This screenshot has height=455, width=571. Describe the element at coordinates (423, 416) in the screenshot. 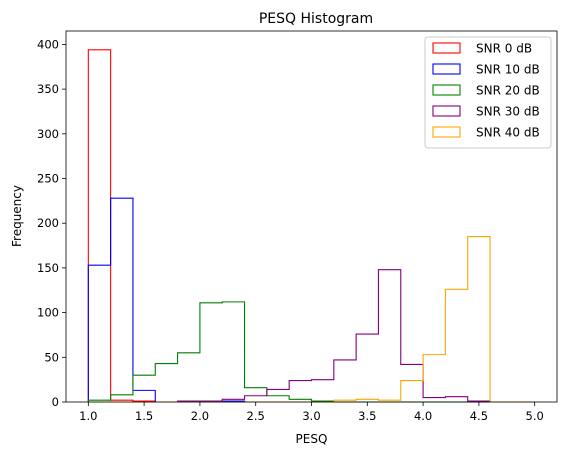

I see `x-tick-label: 4.0` at that location.